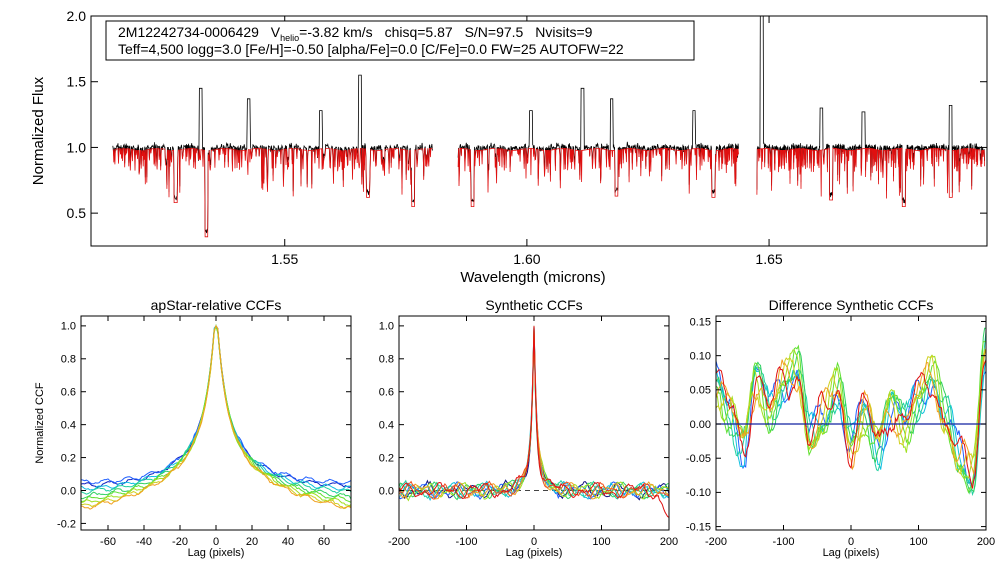 This screenshot has width=1008, height=576. Describe the element at coordinates (324, 542) in the screenshot. I see `x-tick-label: 60` at that location.